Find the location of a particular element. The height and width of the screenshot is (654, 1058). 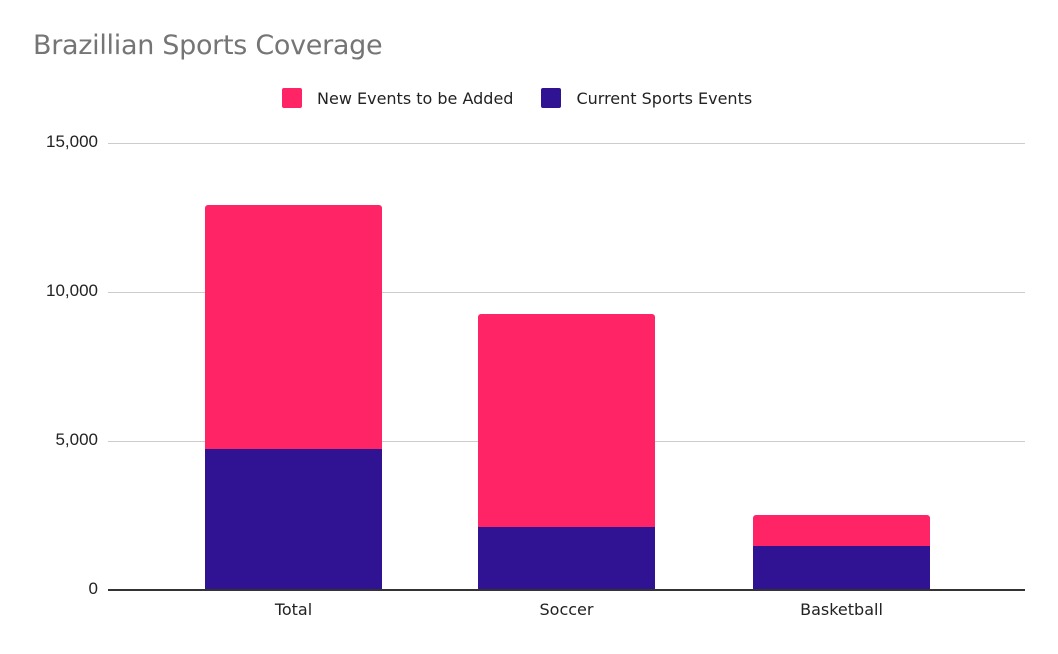

x-axis-line is located at coordinates (566, 590).